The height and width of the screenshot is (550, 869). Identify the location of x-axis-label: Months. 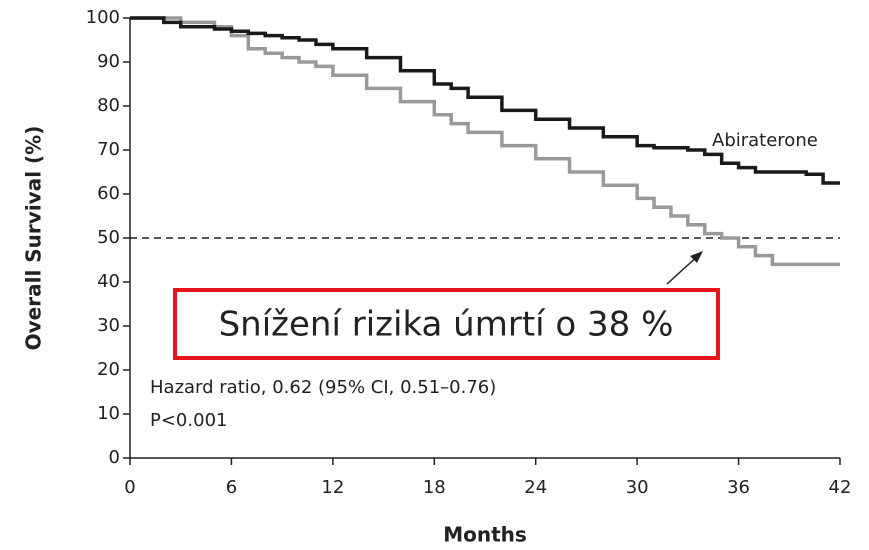
(485, 535).